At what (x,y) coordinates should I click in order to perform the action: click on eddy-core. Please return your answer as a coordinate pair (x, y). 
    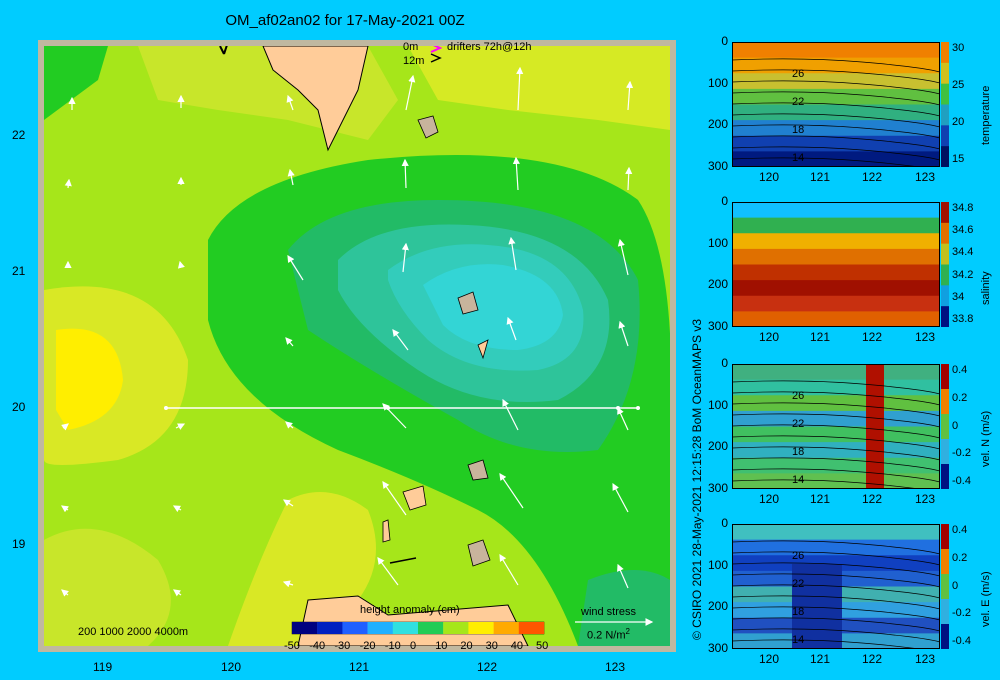
    Looking at the image, I should click on (493, 307).